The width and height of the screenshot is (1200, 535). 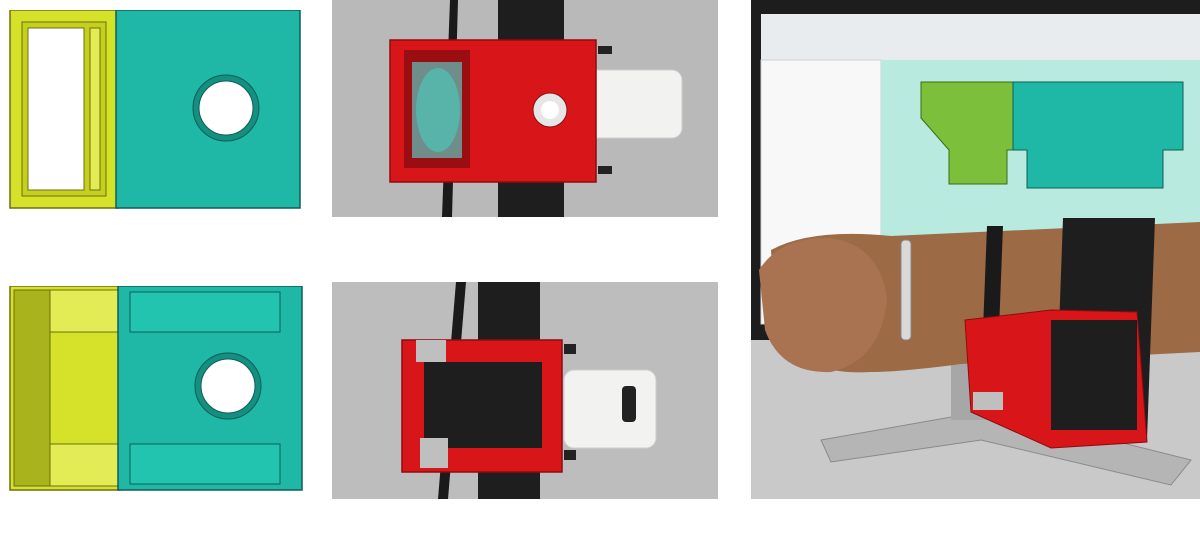 I want to click on photo-top-device, so click(x=525, y=108).